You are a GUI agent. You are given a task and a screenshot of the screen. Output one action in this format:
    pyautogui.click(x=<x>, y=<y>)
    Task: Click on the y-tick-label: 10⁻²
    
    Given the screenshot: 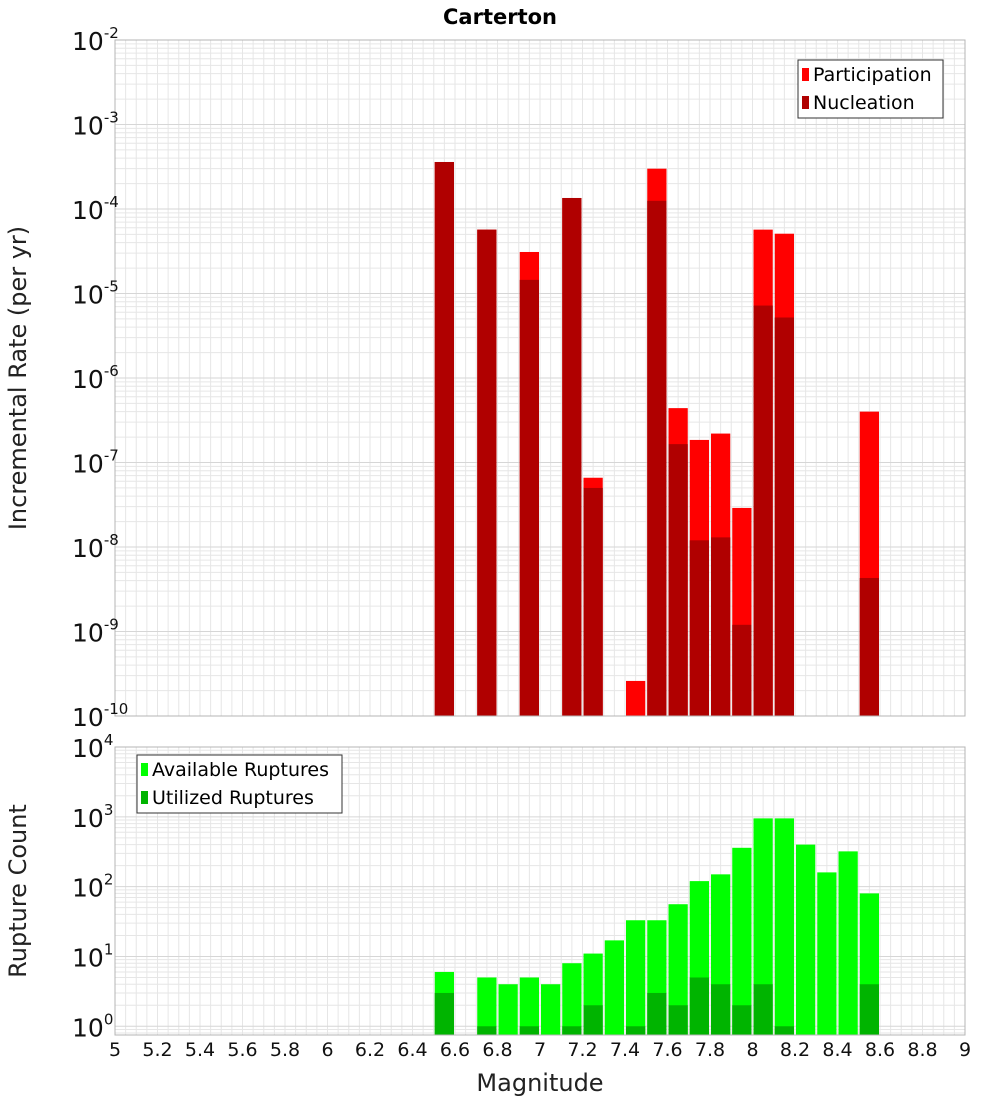 What is the action you would take?
    pyautogui.click(x=95, y=40)
    